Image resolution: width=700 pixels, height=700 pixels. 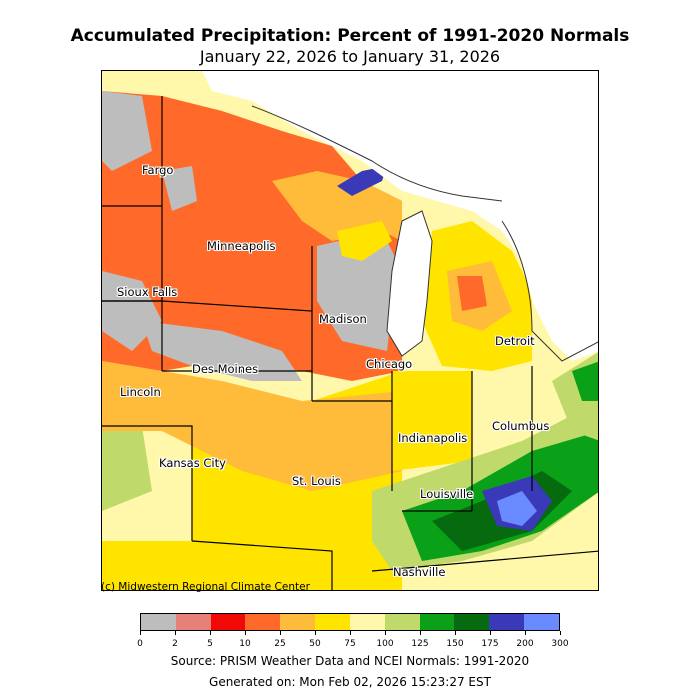 What do you see at coordinates (127, 131) in the screenshot?
I see `region-grey-nd` at bounding box center [127, 131].